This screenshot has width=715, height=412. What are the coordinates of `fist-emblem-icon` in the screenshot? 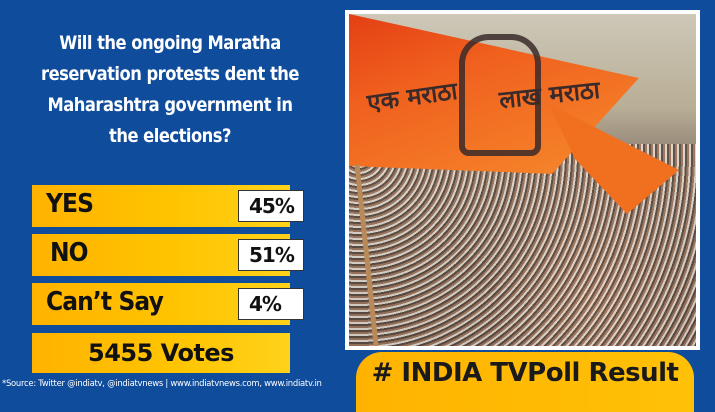 It's located at (500, 95).